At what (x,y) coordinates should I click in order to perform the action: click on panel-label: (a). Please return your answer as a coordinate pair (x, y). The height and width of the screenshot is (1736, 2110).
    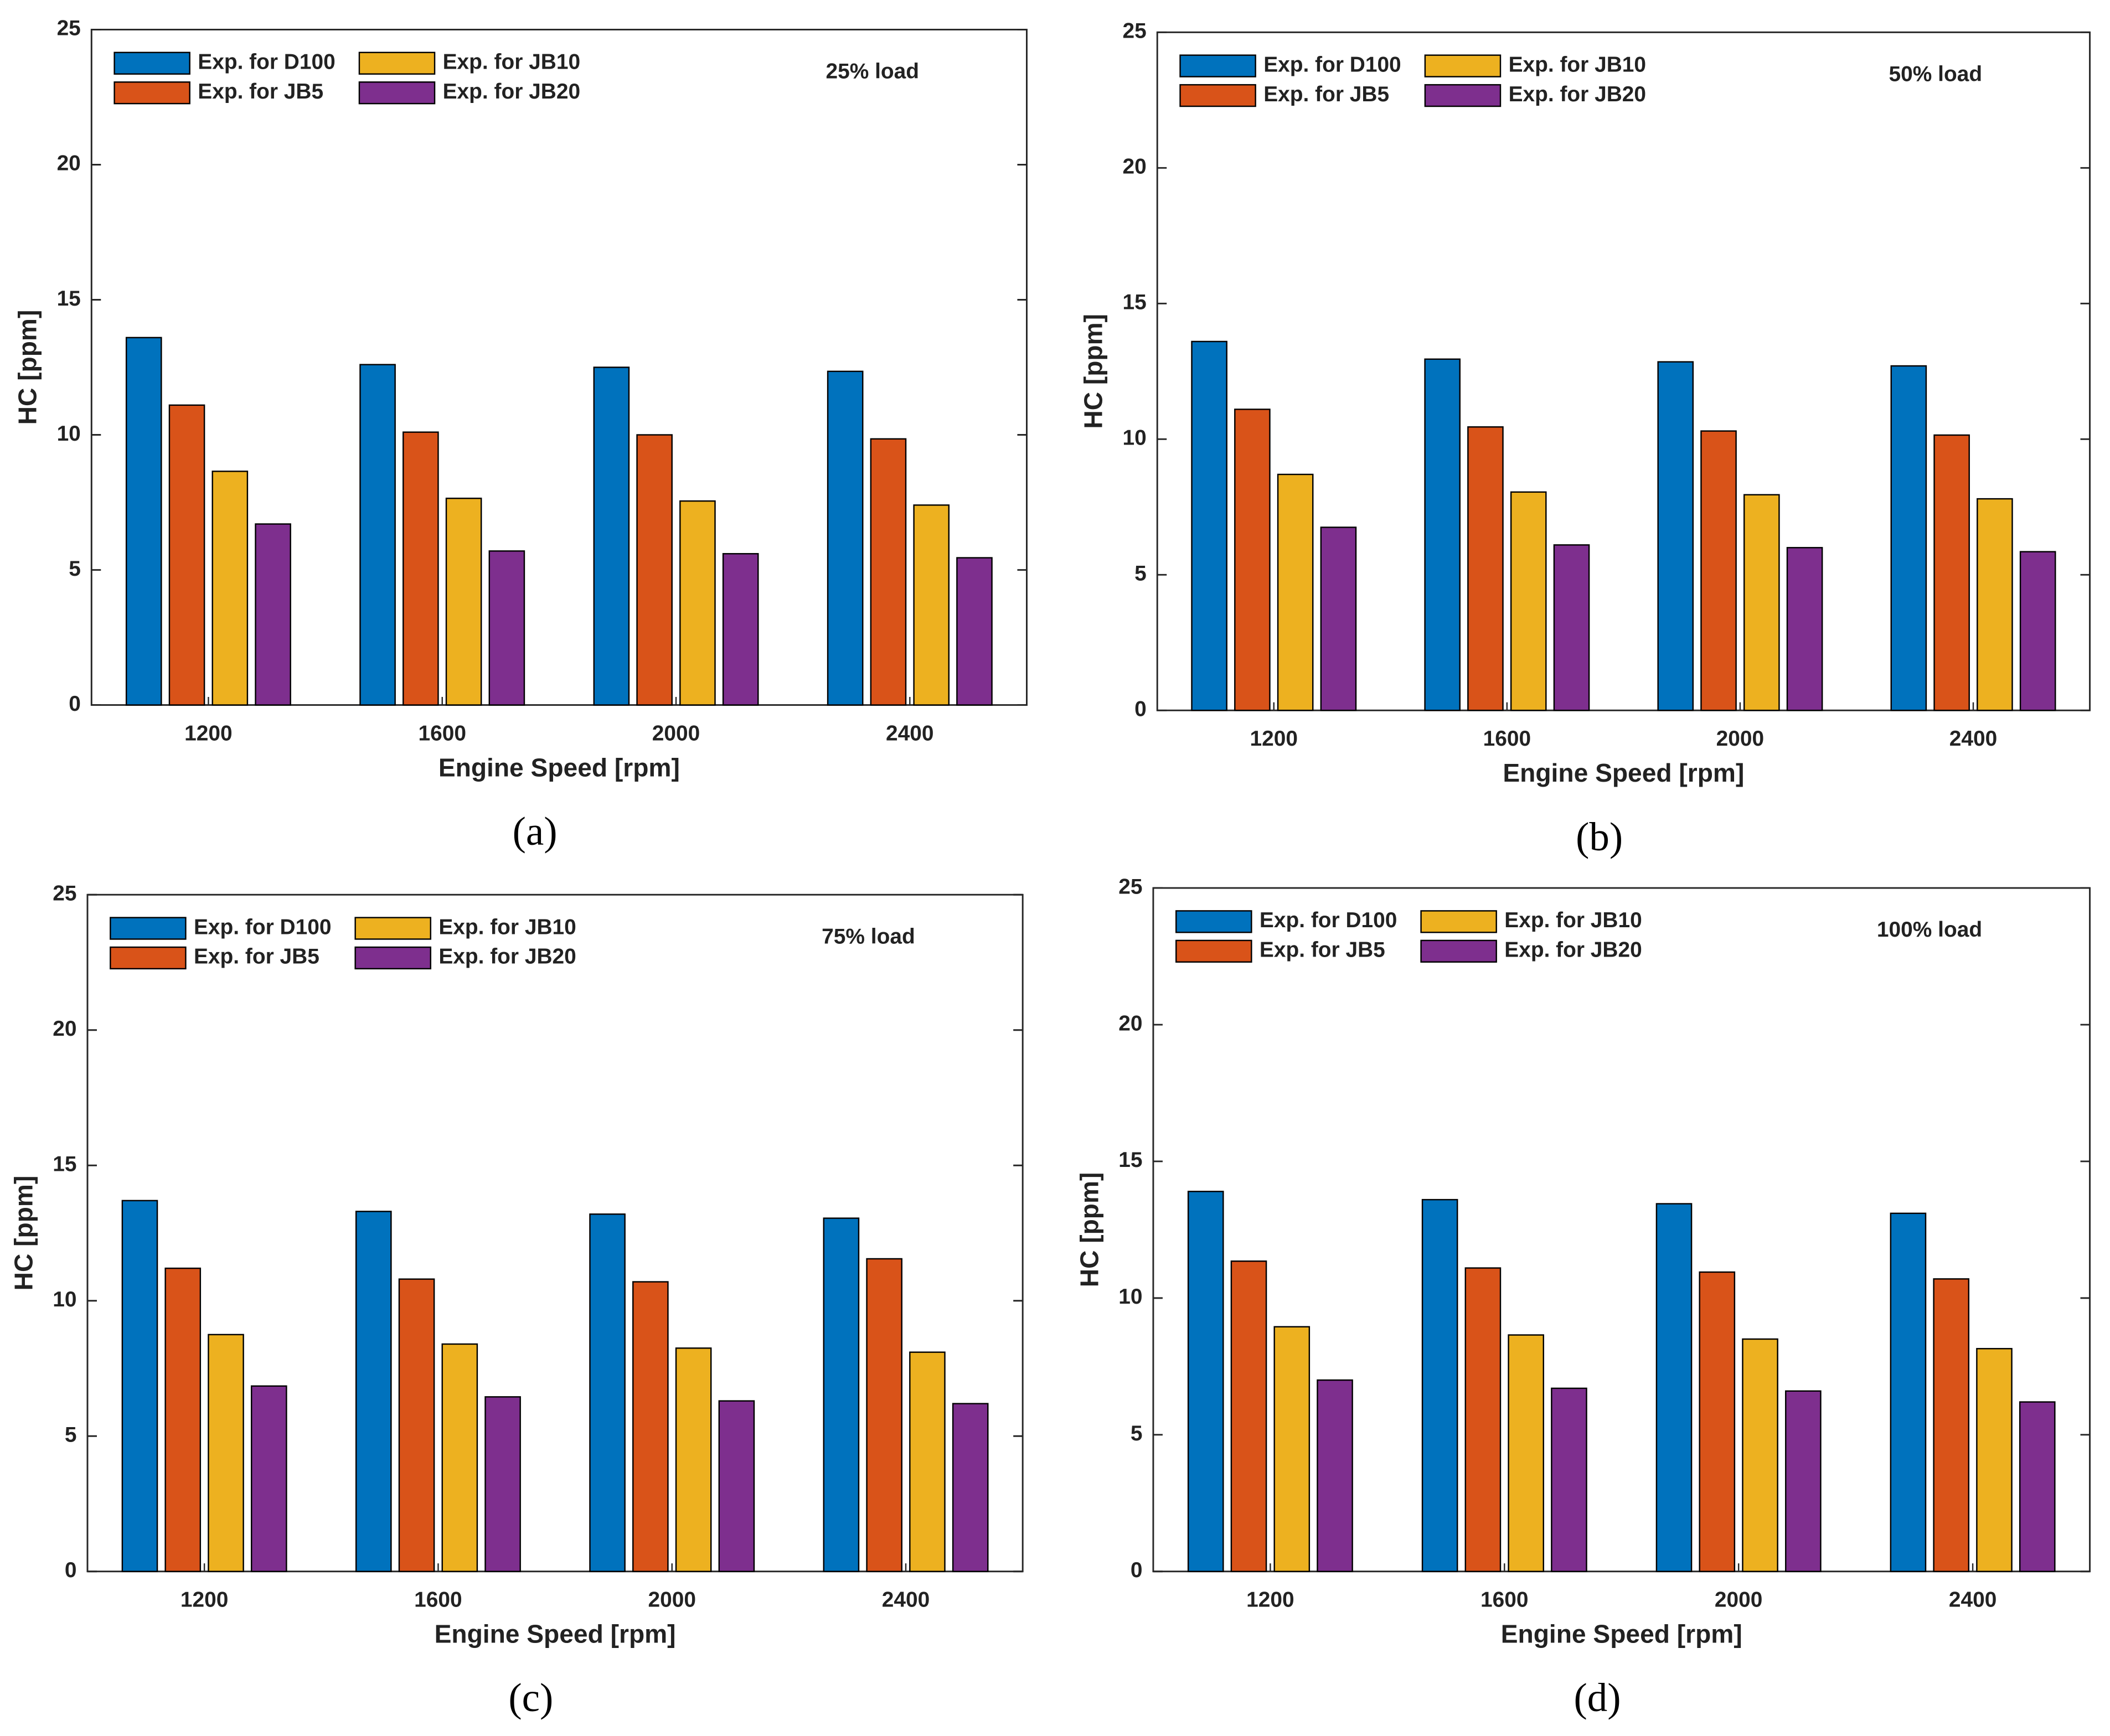
    Looking at the image, I should click on (535, 831).